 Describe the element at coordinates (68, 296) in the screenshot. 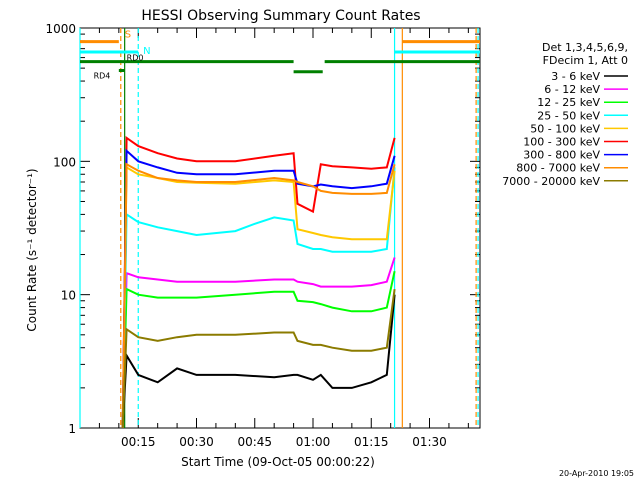

I see `y-tick-label: 10` at that location.